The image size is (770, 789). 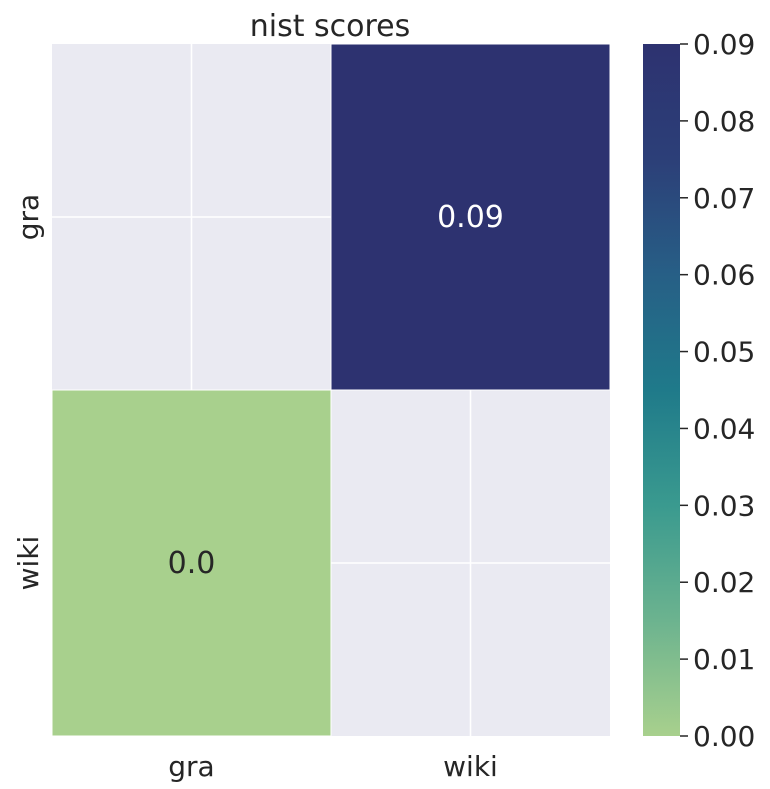 I want to click on colorbar-tick-label: 0.06, so click(x=724, y=275).